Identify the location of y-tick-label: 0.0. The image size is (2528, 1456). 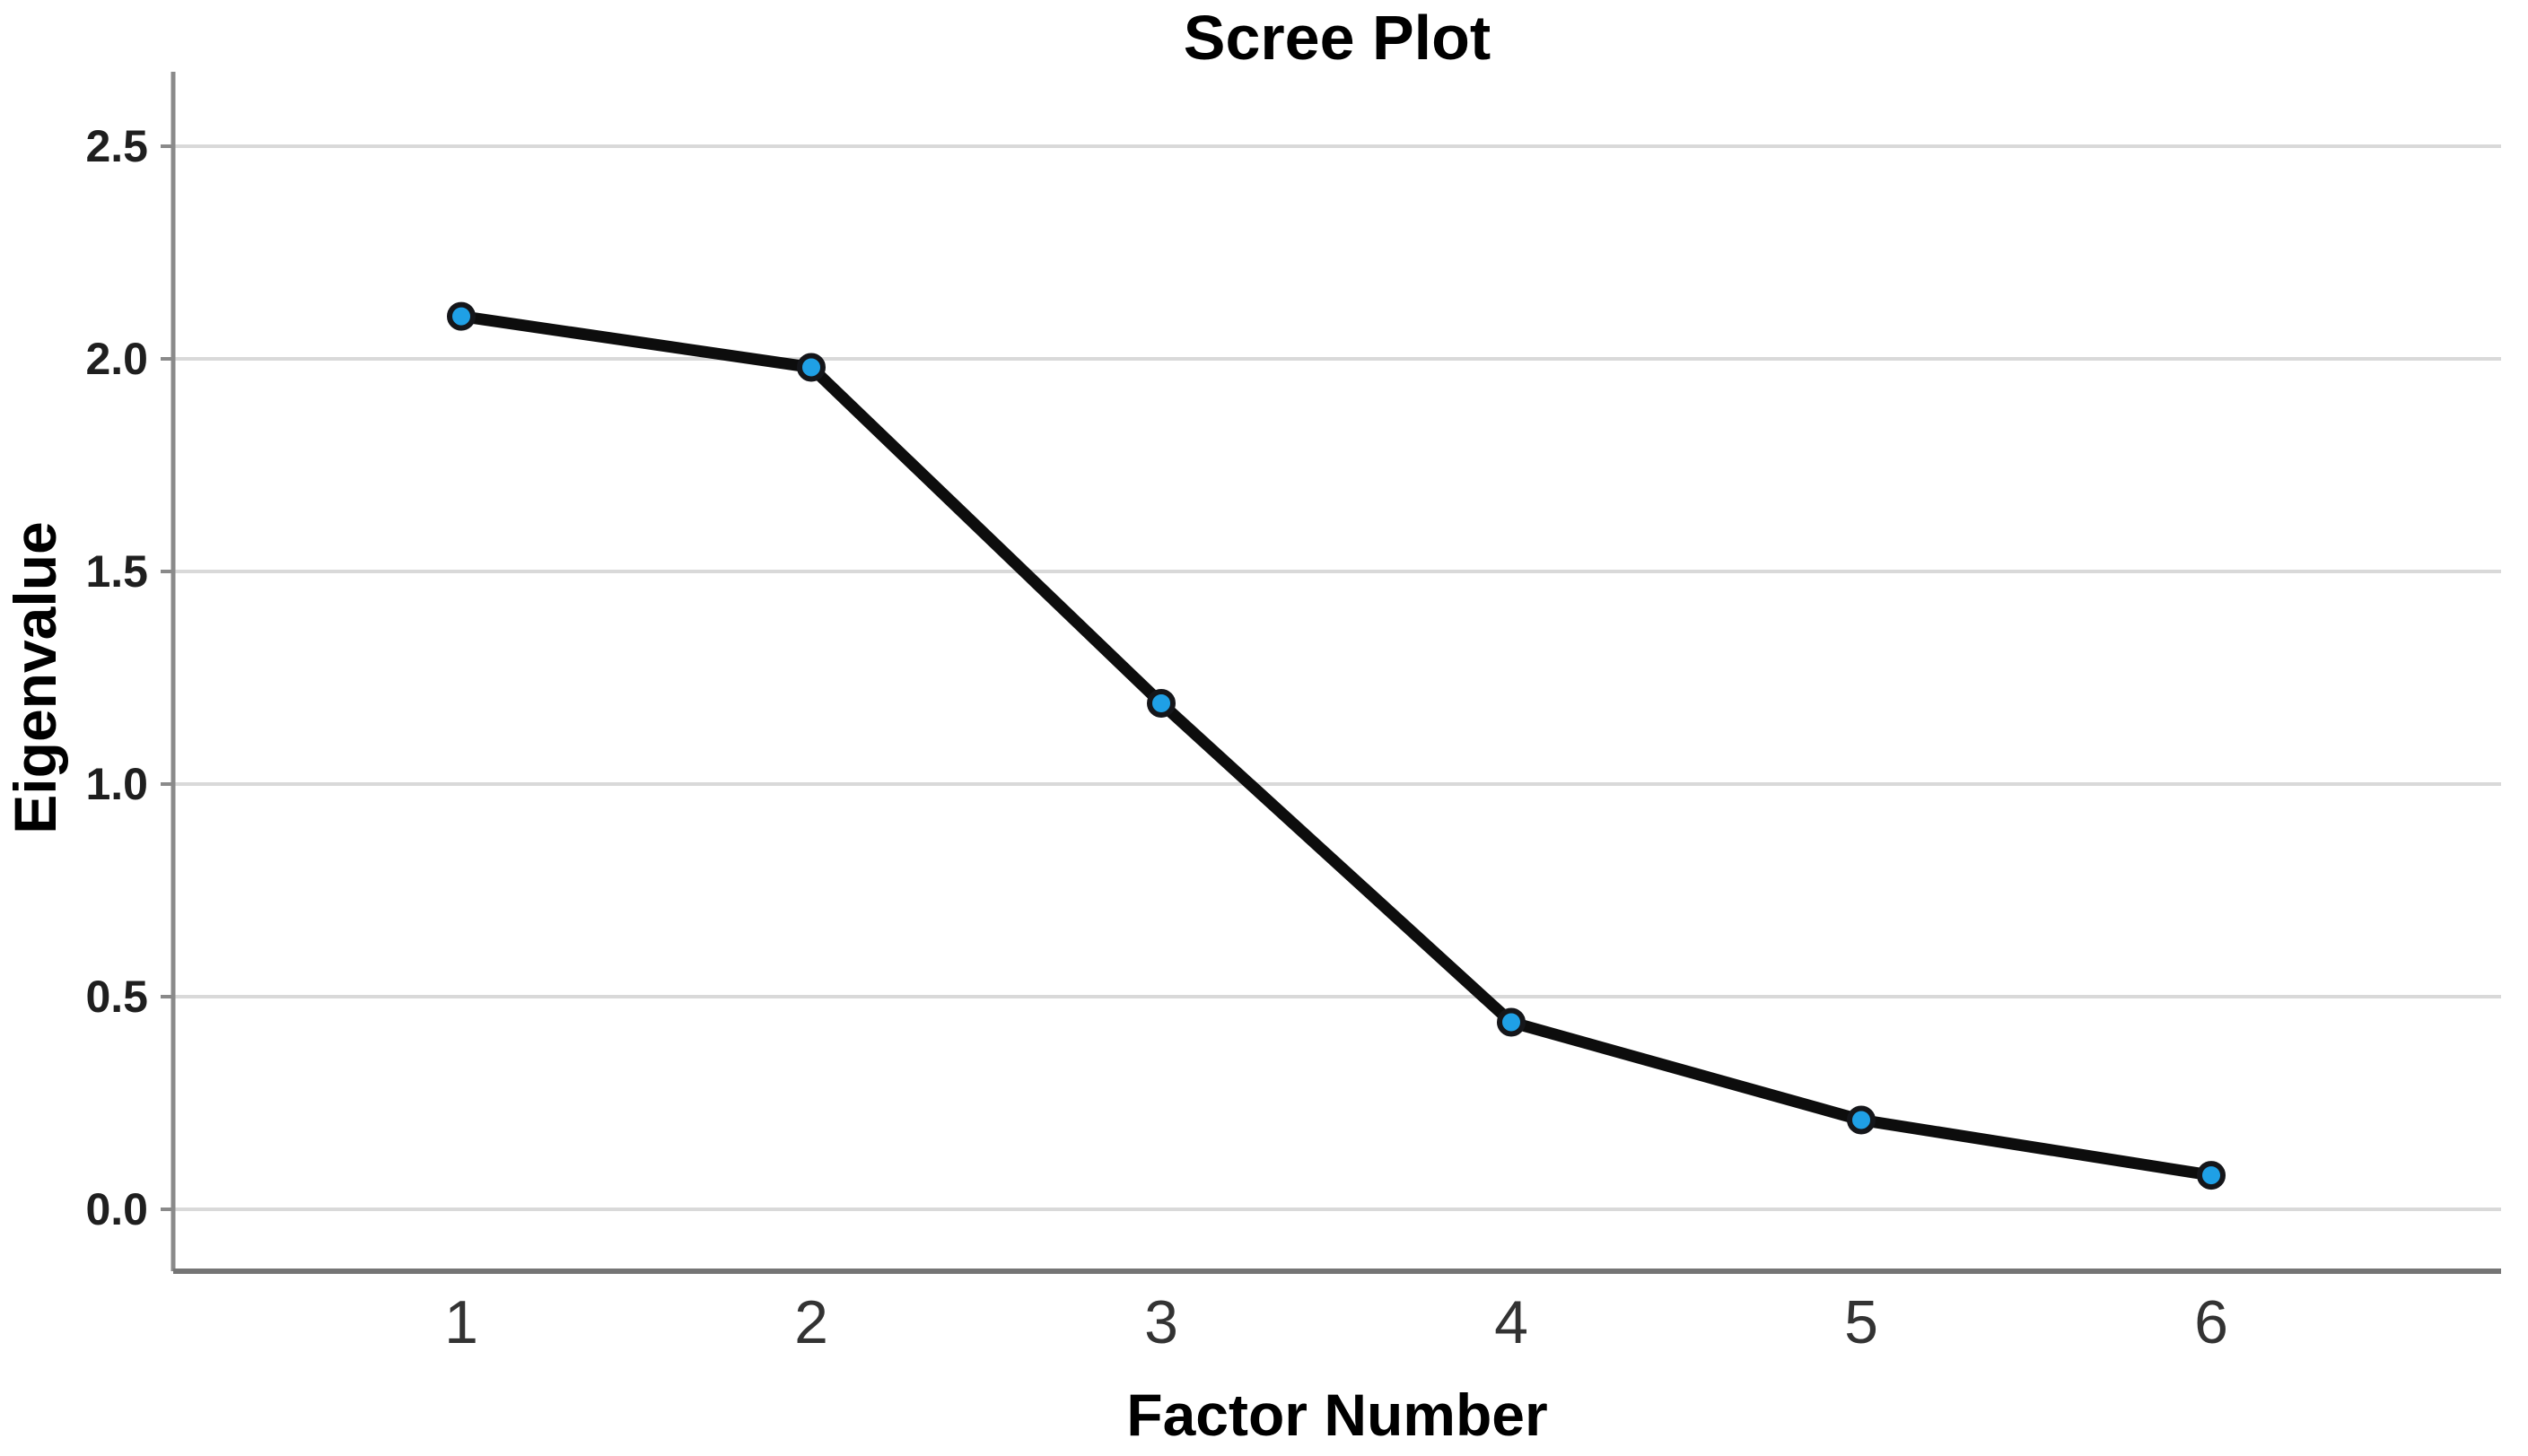
(117, 1209).